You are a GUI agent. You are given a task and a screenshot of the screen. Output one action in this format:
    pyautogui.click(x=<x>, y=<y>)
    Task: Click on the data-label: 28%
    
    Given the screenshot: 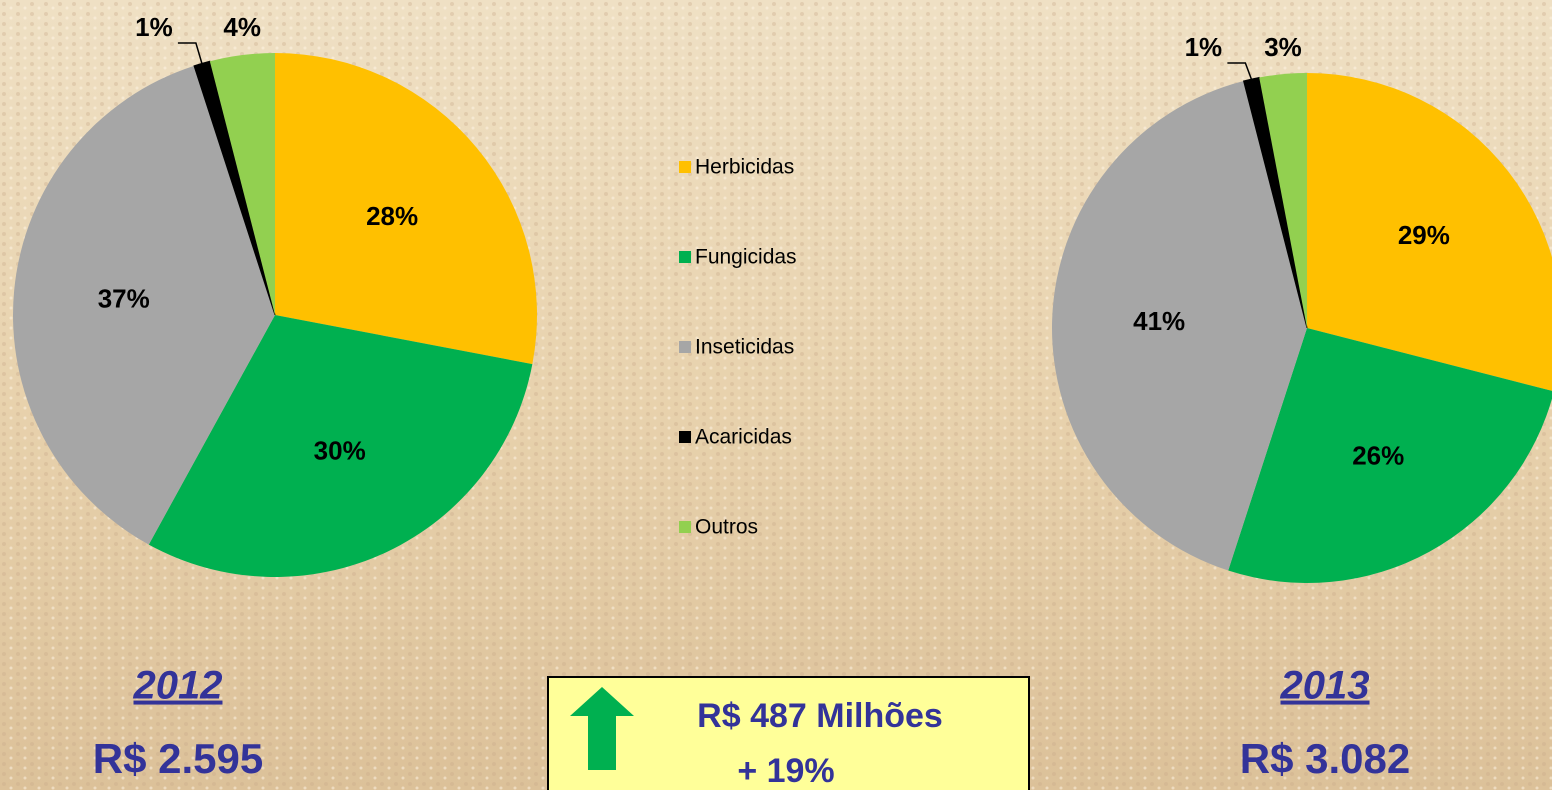 What is the action you would take?
    pyautogui.click(x=392, y=216)
    